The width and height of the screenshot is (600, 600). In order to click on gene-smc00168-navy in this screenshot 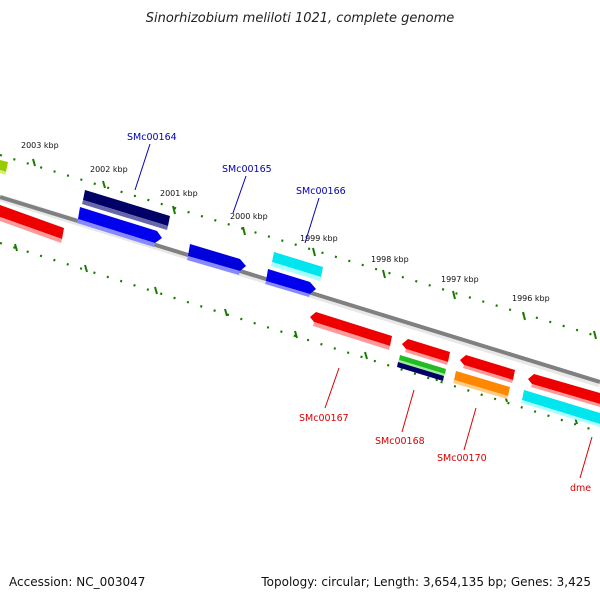, I will do `click(420, 371)`.